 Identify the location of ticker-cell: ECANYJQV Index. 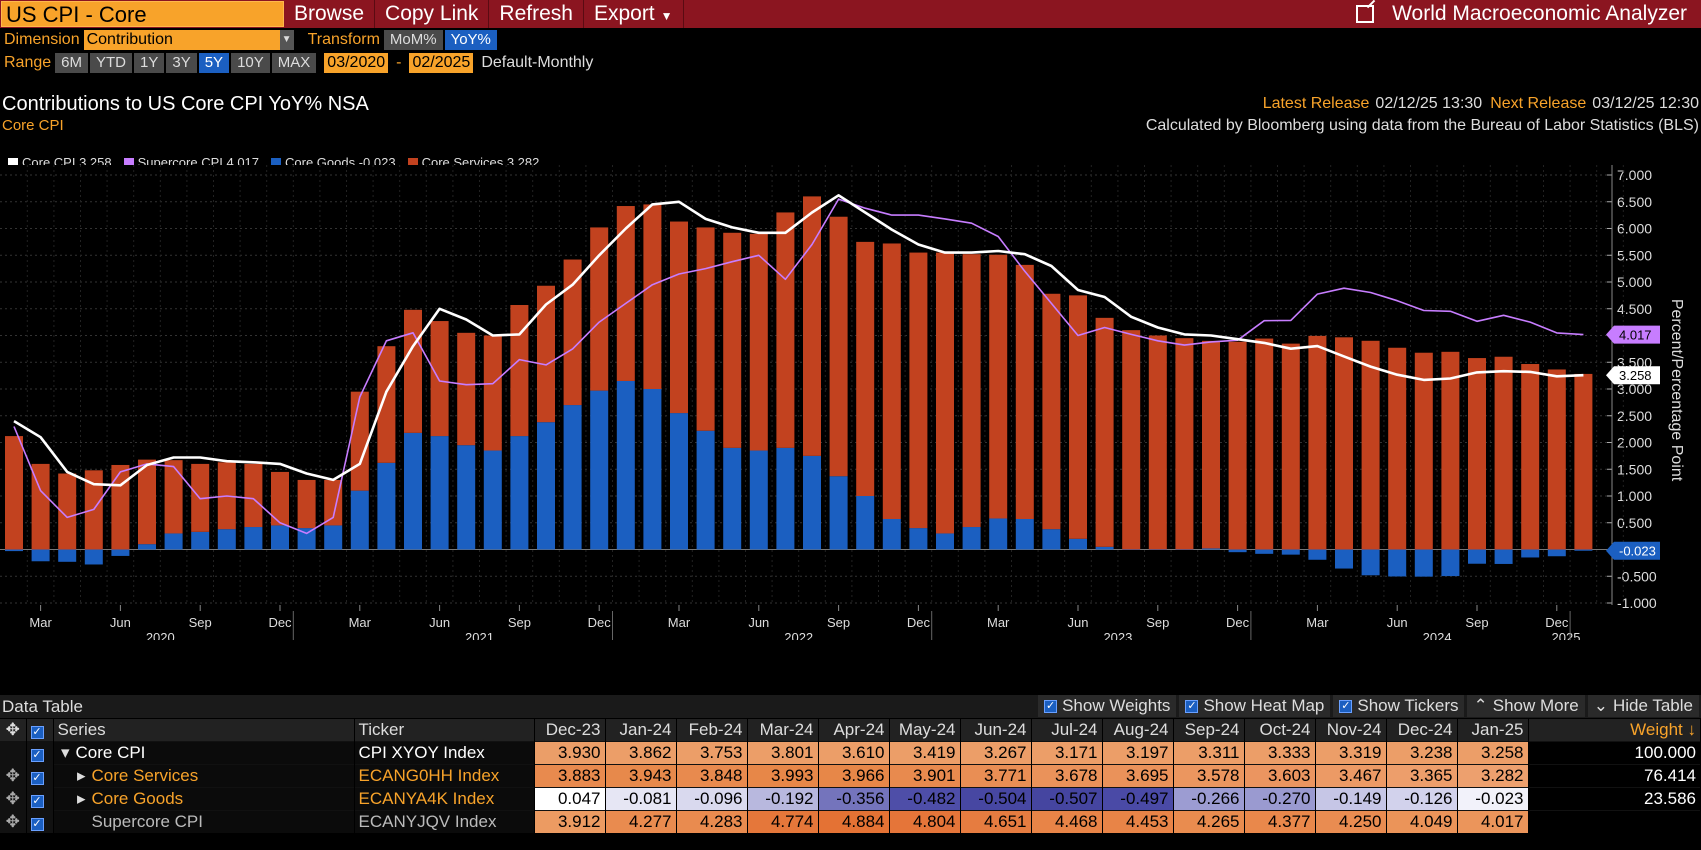
(444, 821).